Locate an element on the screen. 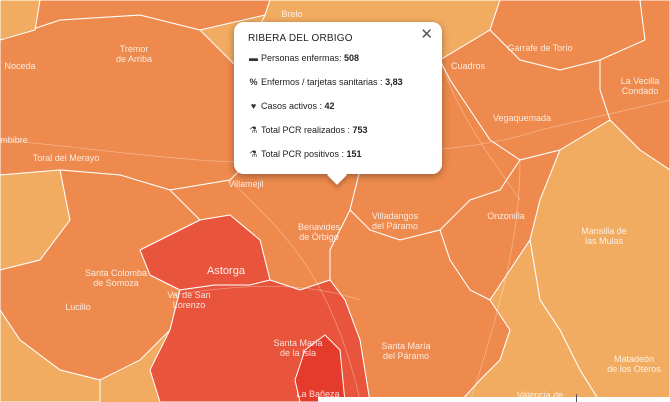 Image resolution: width=670 pixels, height=402 pixels. heartbeat-icon: ♥ is located at coordinates (253, 106).